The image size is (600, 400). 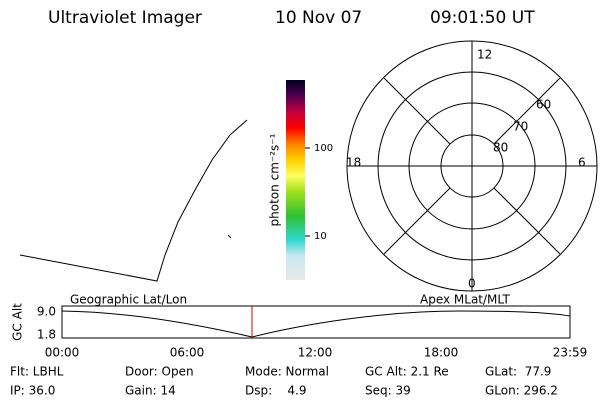 I want to click on mlt-label: 18, so click(x=353, y=163).